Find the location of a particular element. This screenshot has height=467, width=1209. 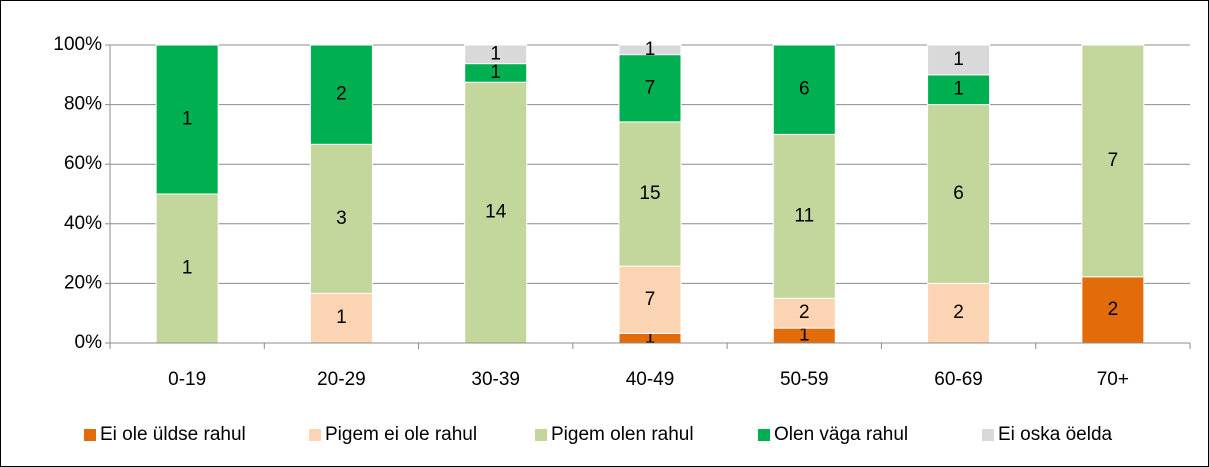

x-tick-label: 50-59 is located at coordinates (804, 379).